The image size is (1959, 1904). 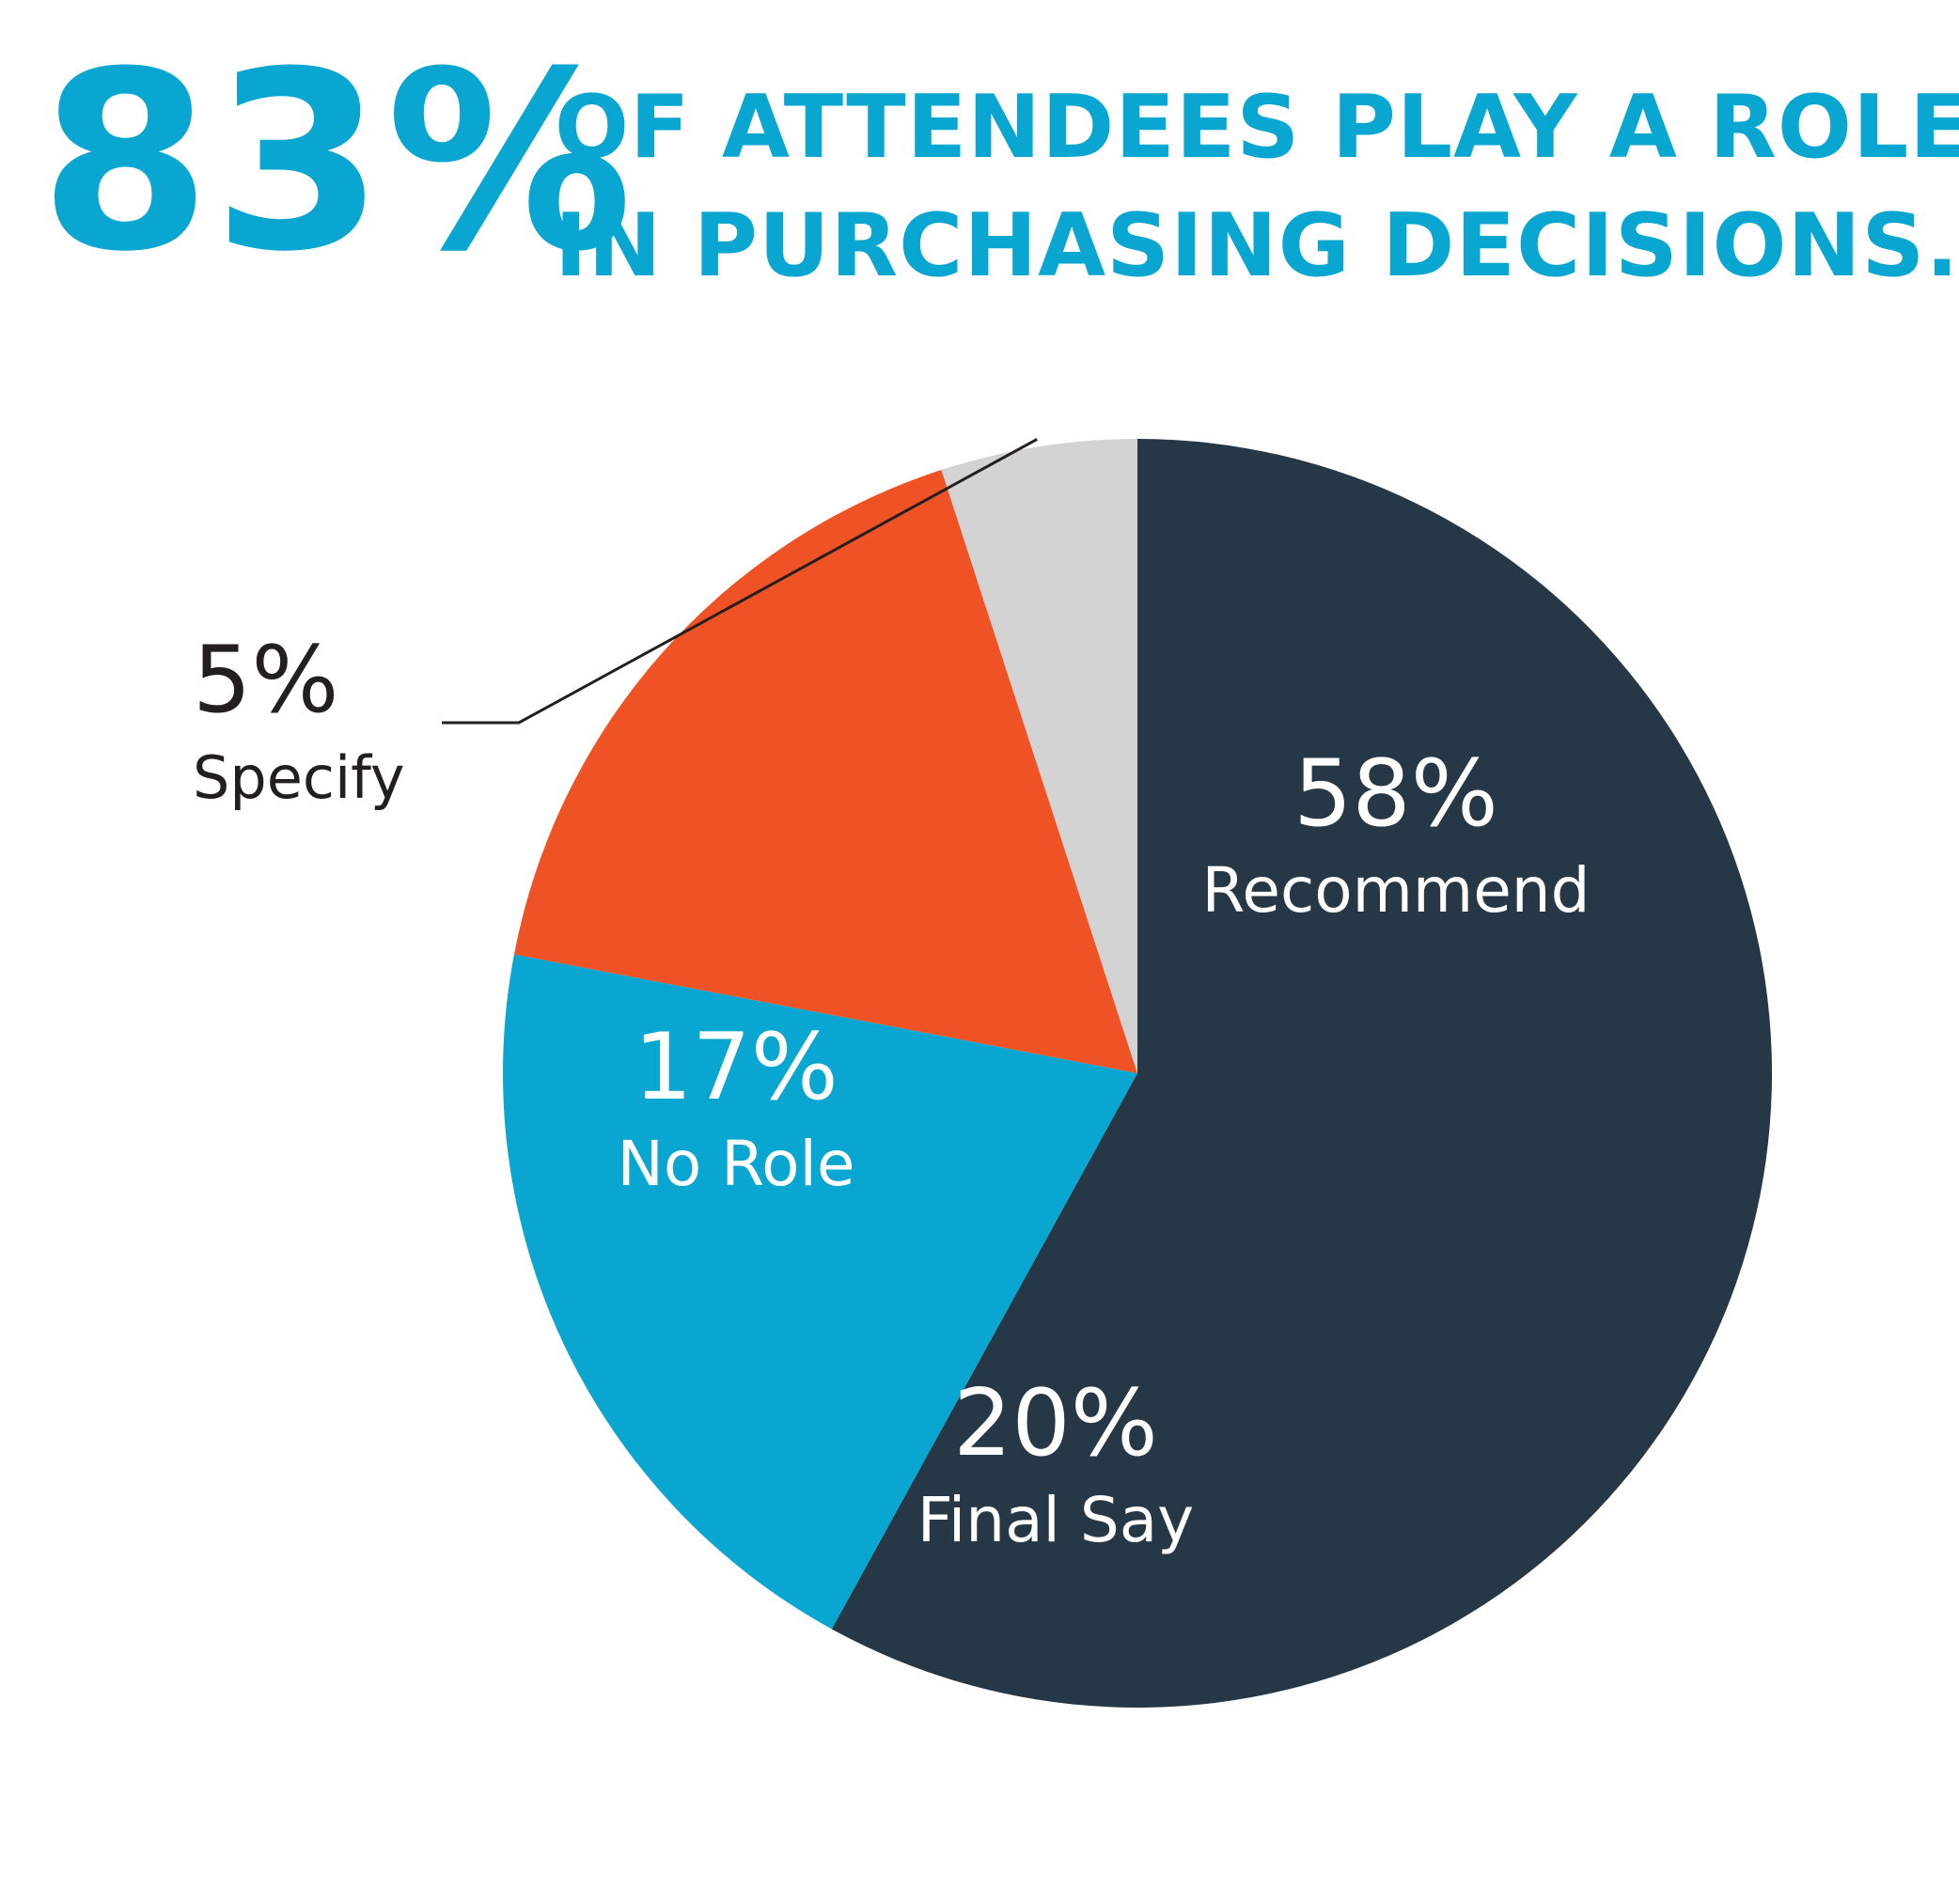 I want to click on pie-slice-specify, so click(x=1039, y=756).